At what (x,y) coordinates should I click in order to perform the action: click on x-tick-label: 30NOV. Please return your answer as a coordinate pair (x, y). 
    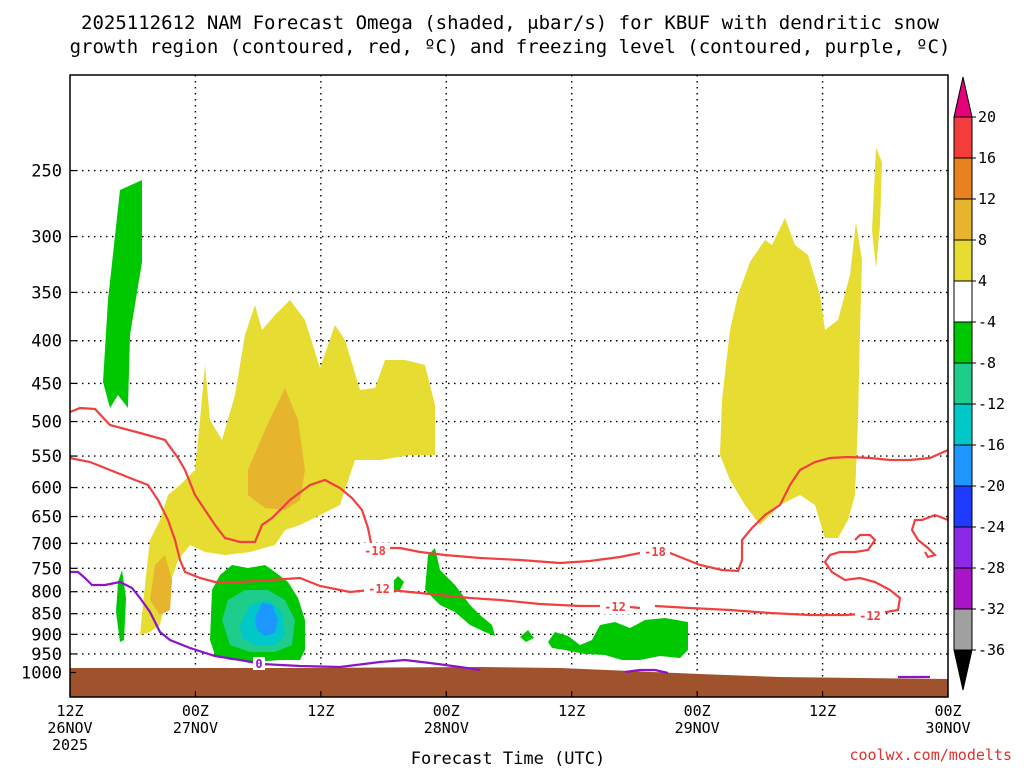
    Looking at the image, I should click on (947, 728).